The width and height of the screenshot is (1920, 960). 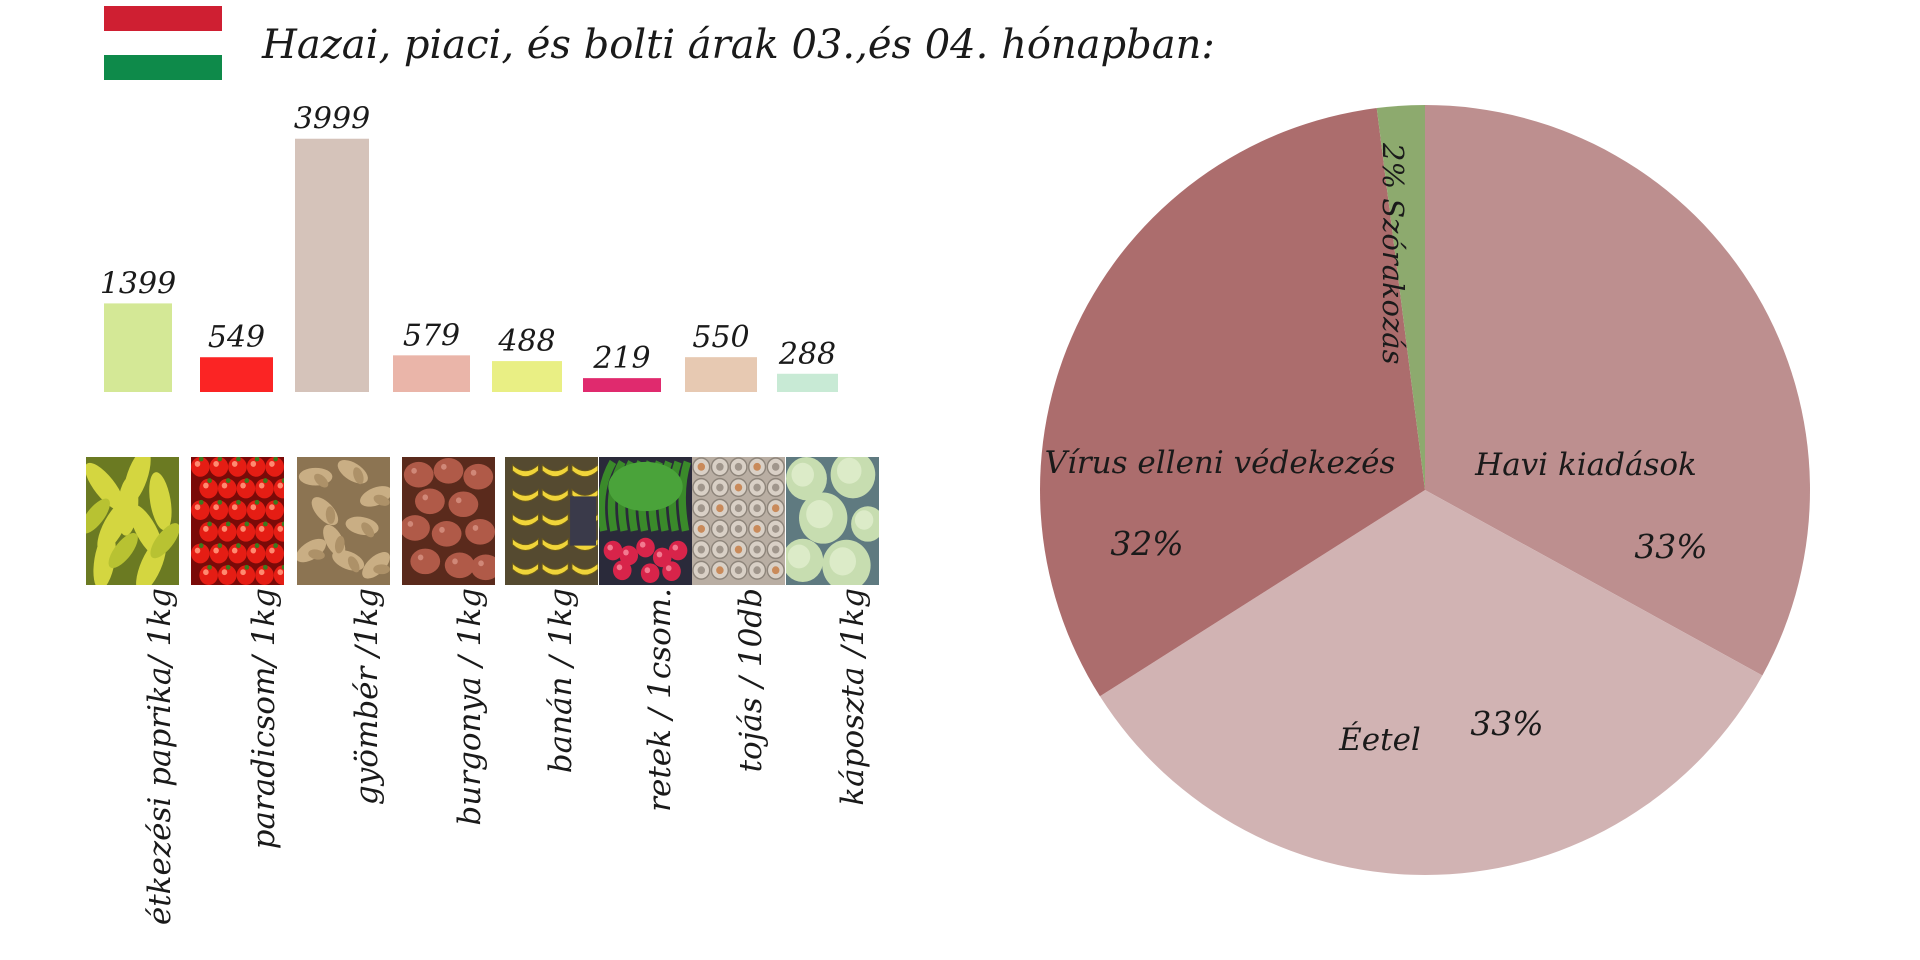 I want to click on bar-chart: 1399 549 3999 579 488 219 550 288, so click(x=469, y=247).